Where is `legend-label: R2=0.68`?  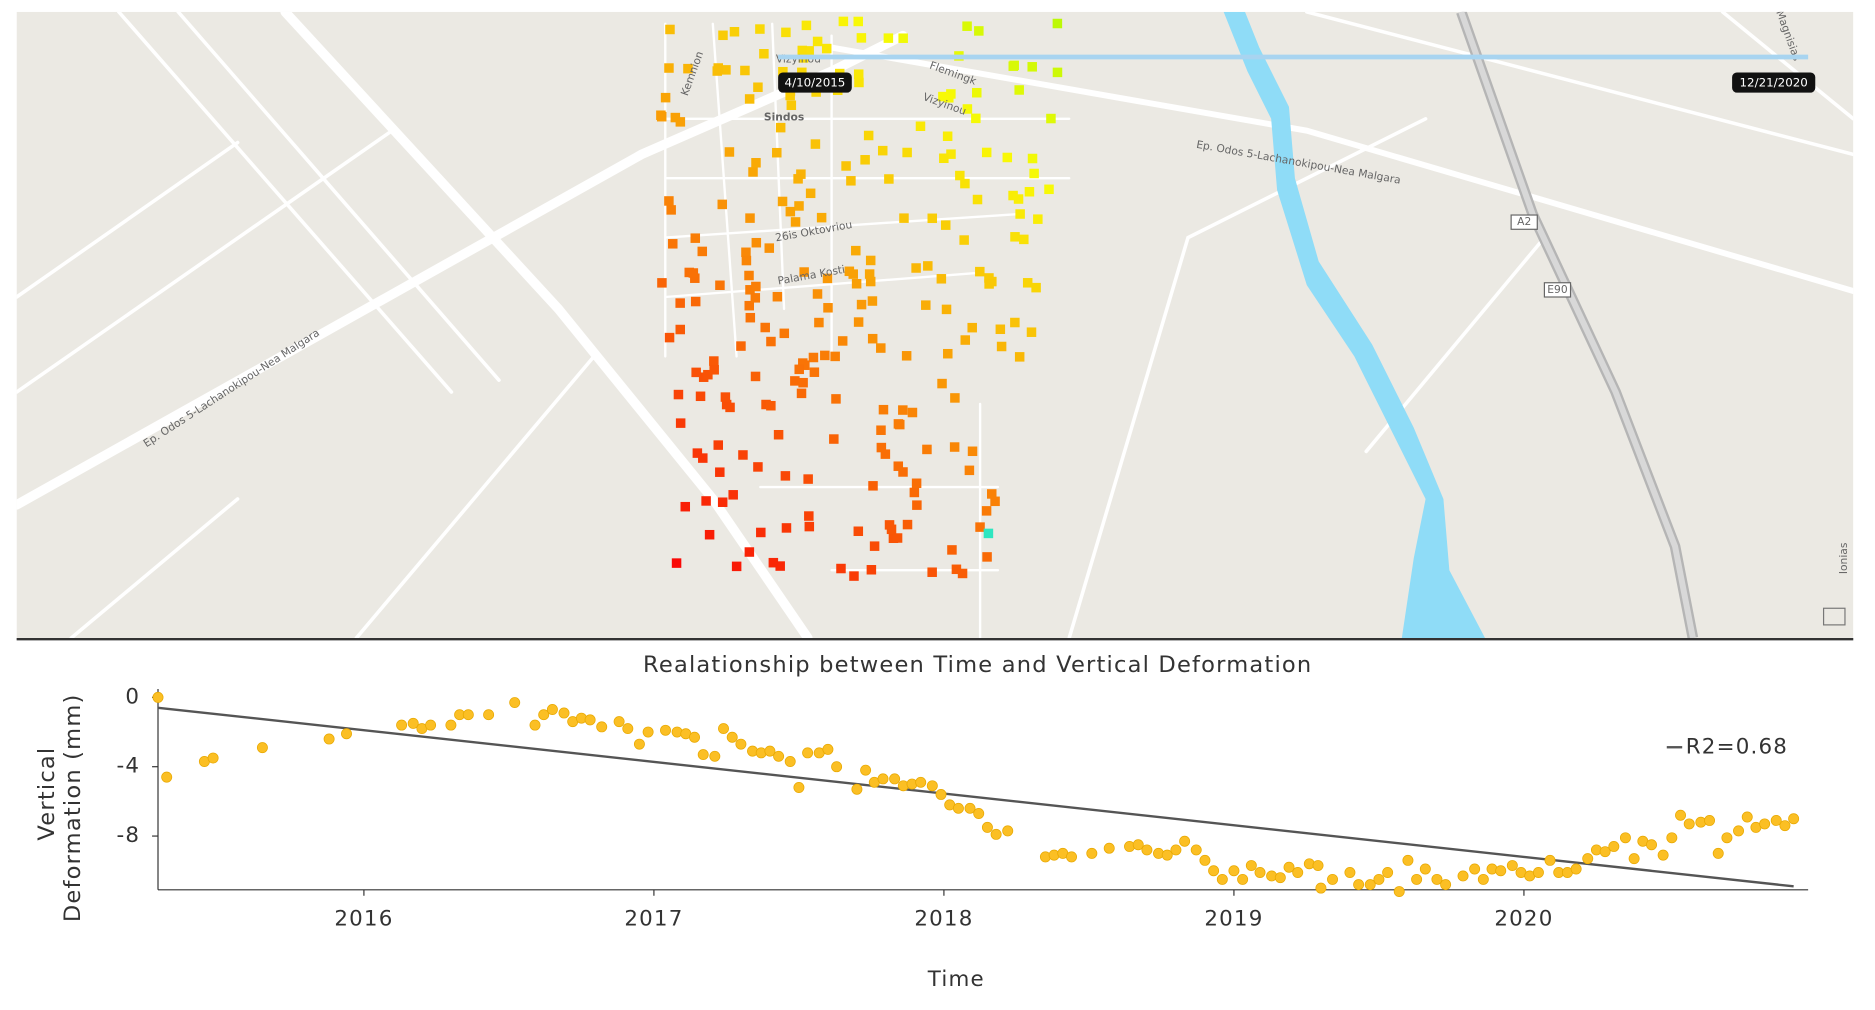 legend-label: R2=0.68 is located at coordinates (1737, 746).